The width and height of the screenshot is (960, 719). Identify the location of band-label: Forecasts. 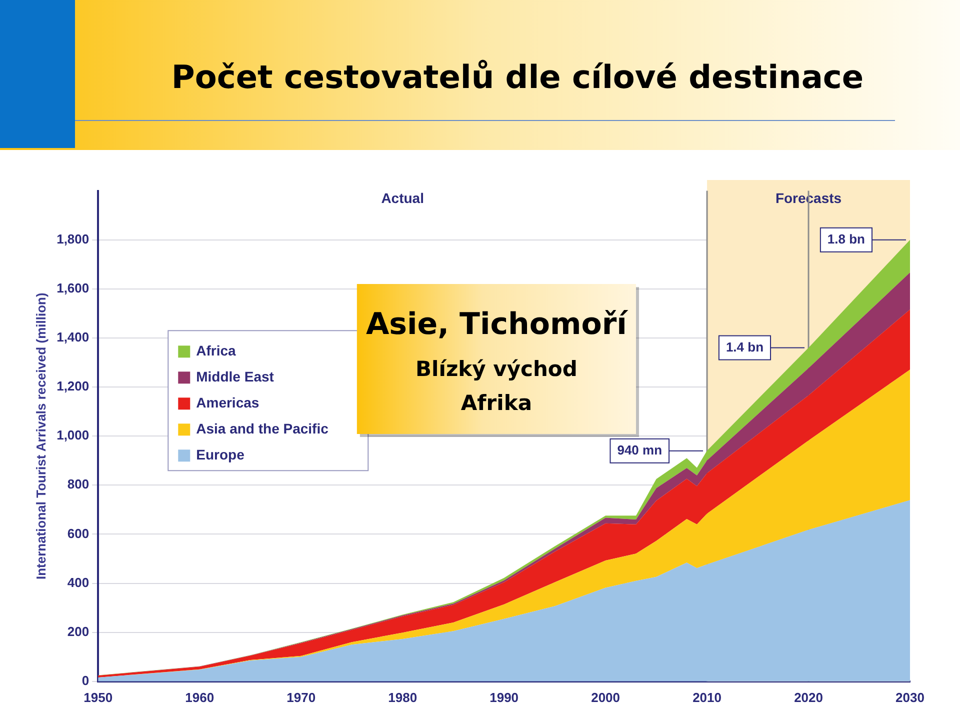
(808, 198).